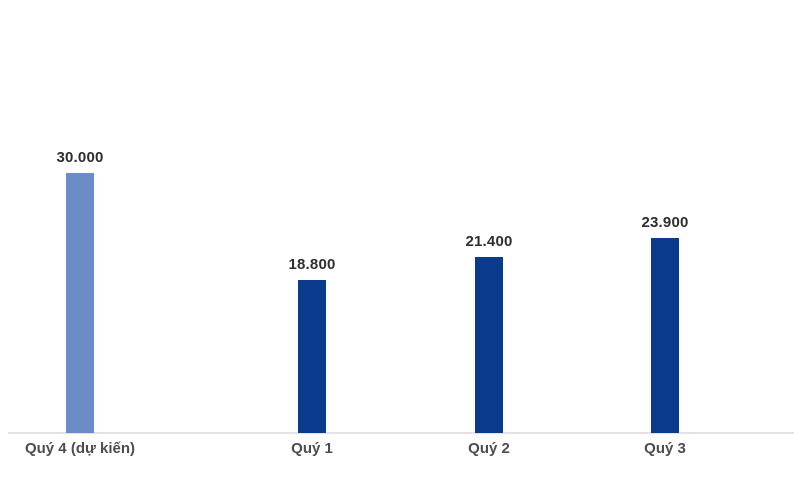 This screenshot has width=800, height=502. What do you see at coordinates (312, 448) in the screenshot?
I see `category-label: Quý 1` at bounding box center [312, 448].